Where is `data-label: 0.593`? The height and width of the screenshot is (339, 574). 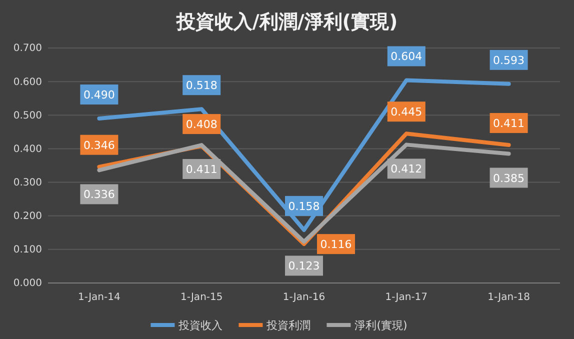
data-label: 0.593 is located at coordinates (509, 60).